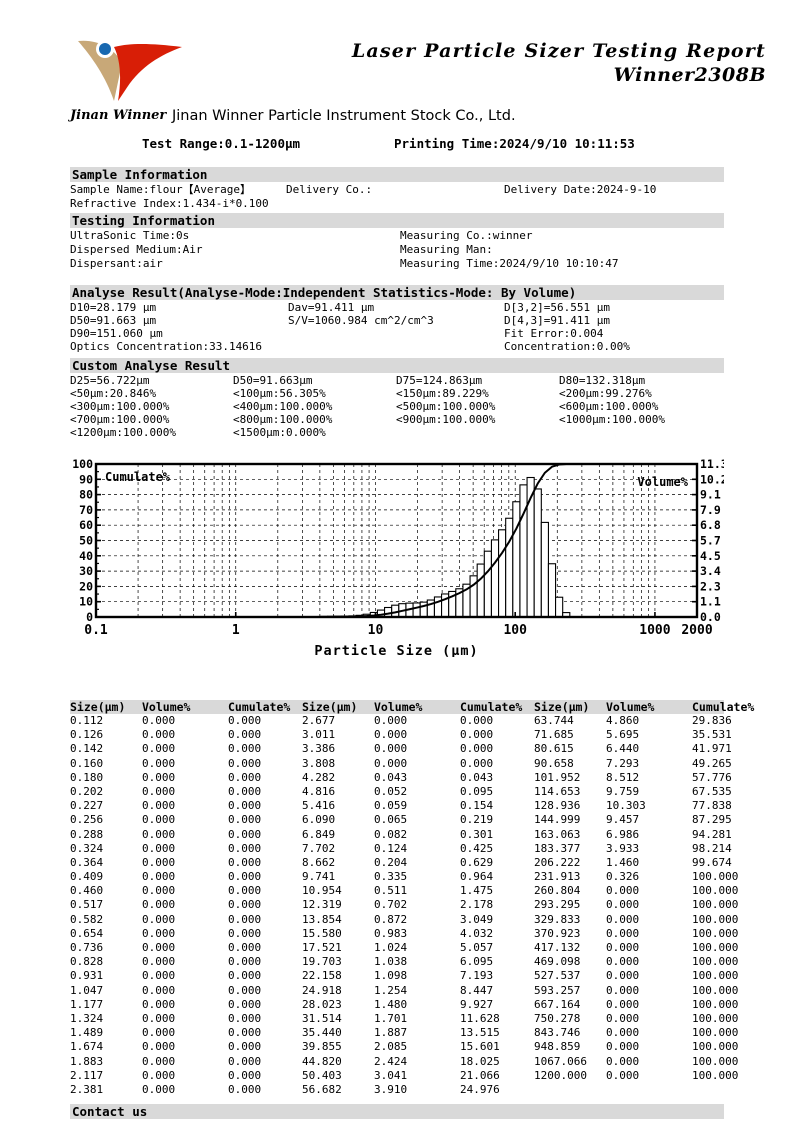 The width and height of the screenshot is (794, 1122). Describe the element at coordinates (391, 891) in the screenshot. I see `table-cell: 0.511` at that location.